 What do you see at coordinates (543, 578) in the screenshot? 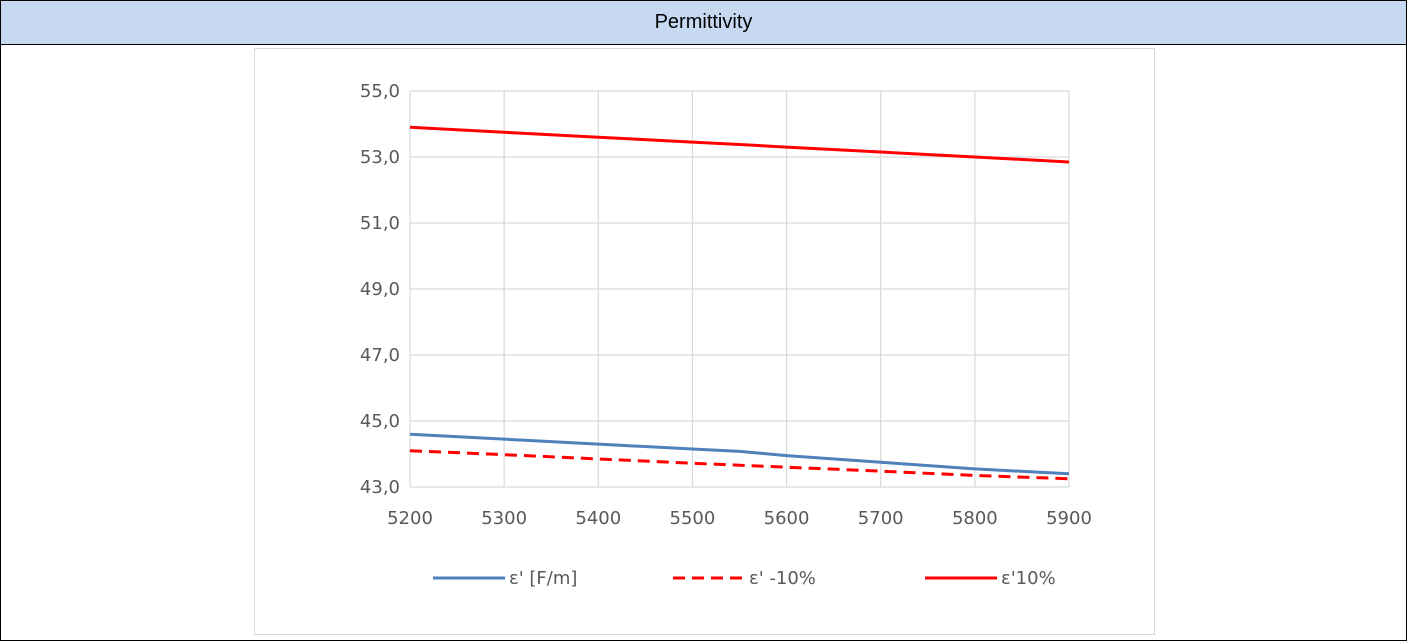
I see `legend-label-0: ε' [F/m]` at bounding box center [543, 578].